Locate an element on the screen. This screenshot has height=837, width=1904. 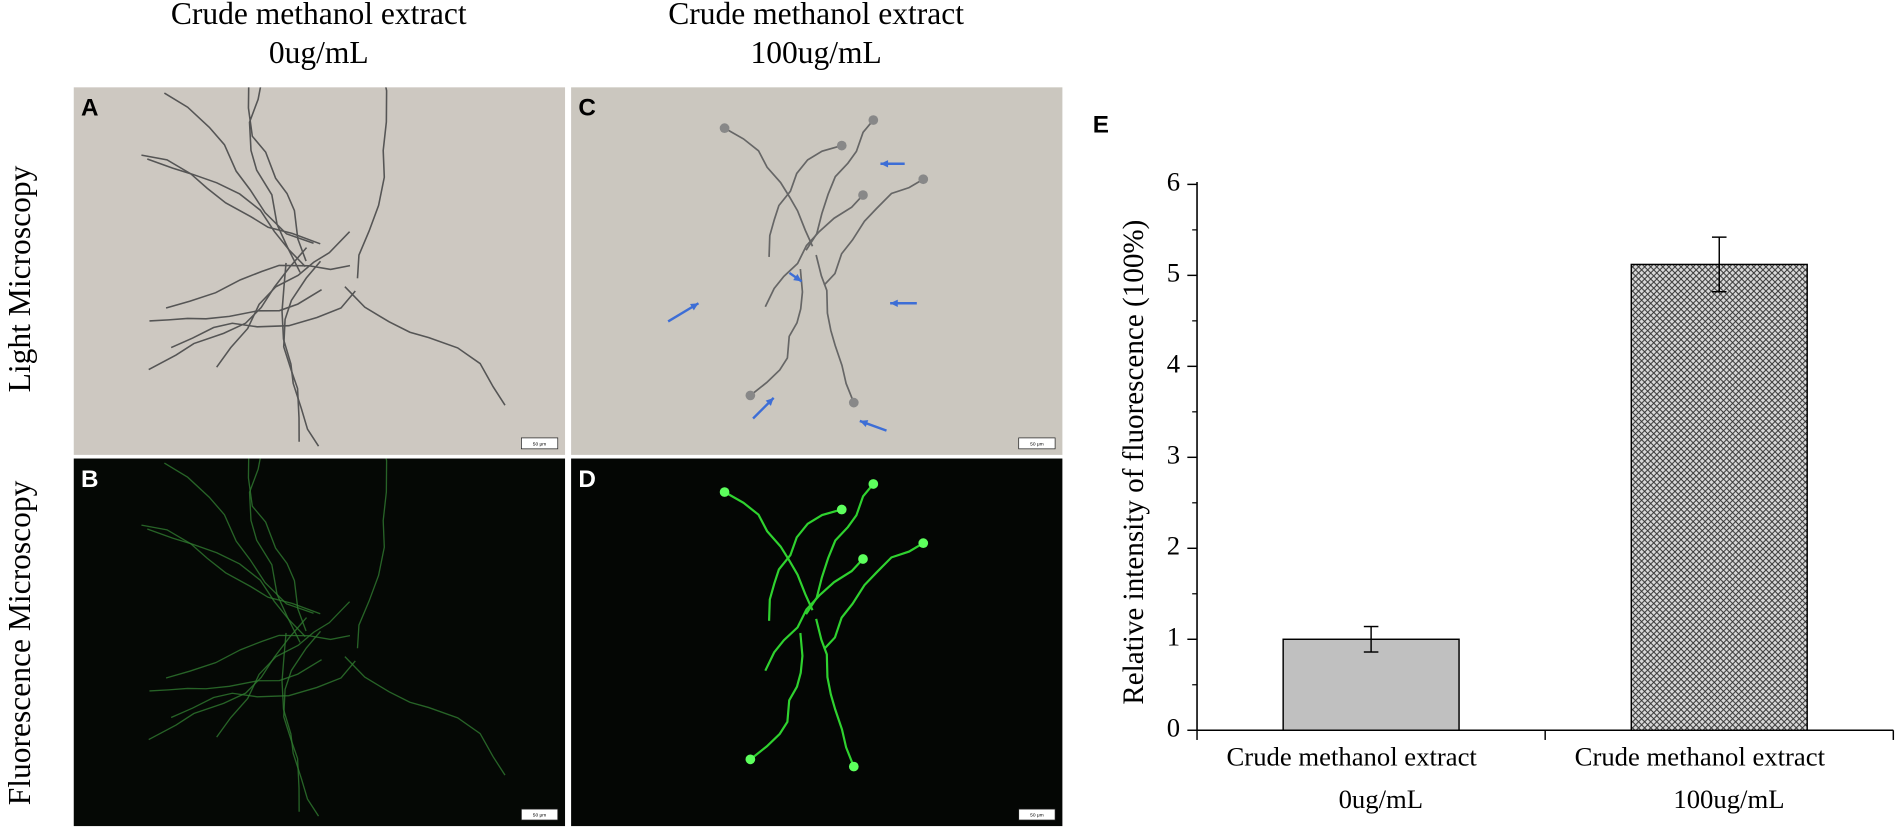
micrograph: A 50 μm is located at coordinates (319, 271).